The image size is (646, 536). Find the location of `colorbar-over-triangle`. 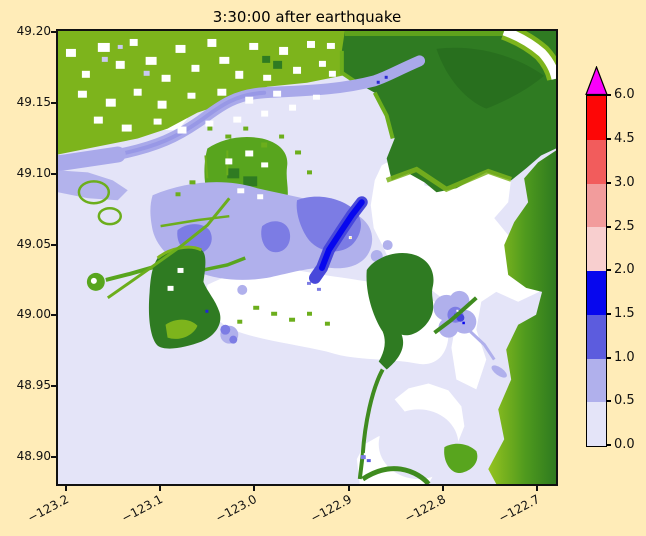

colorbar-over-triangle is located at coordinates (596, 80).